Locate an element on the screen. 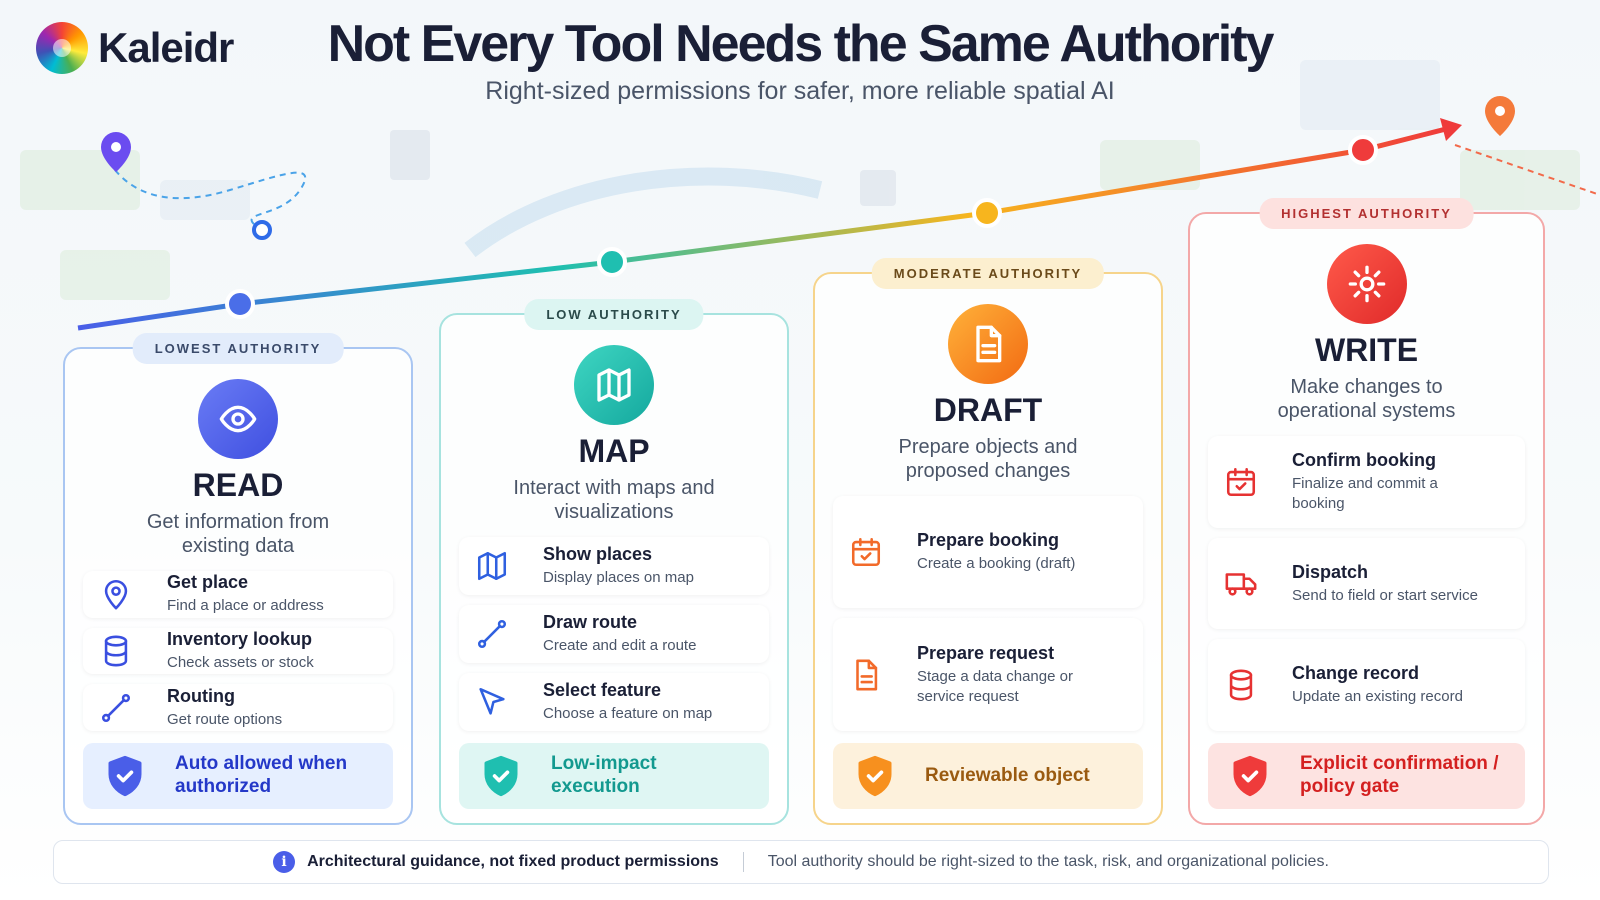 This screenshot has width=1600, height=900. tier-name: READ is located at coordinates (238, 485).